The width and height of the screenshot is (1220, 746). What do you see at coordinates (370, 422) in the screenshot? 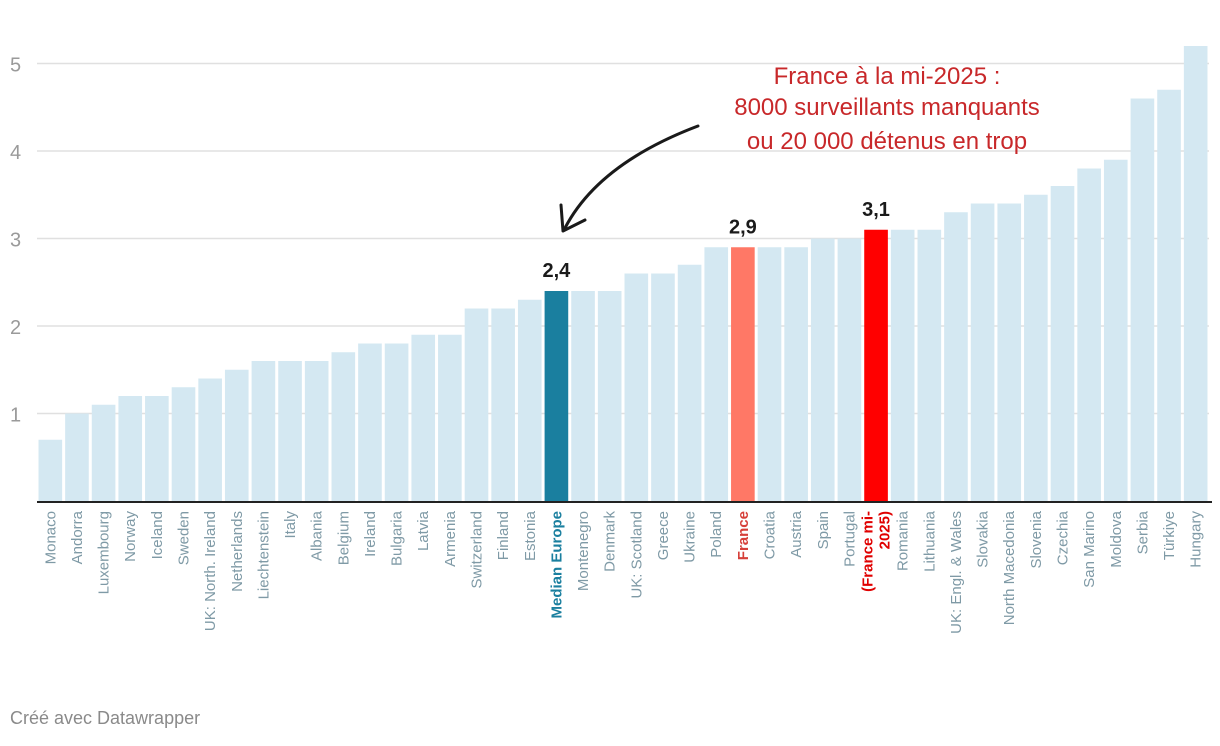
I see `bar-ireland` at bounding box center [370, 422].